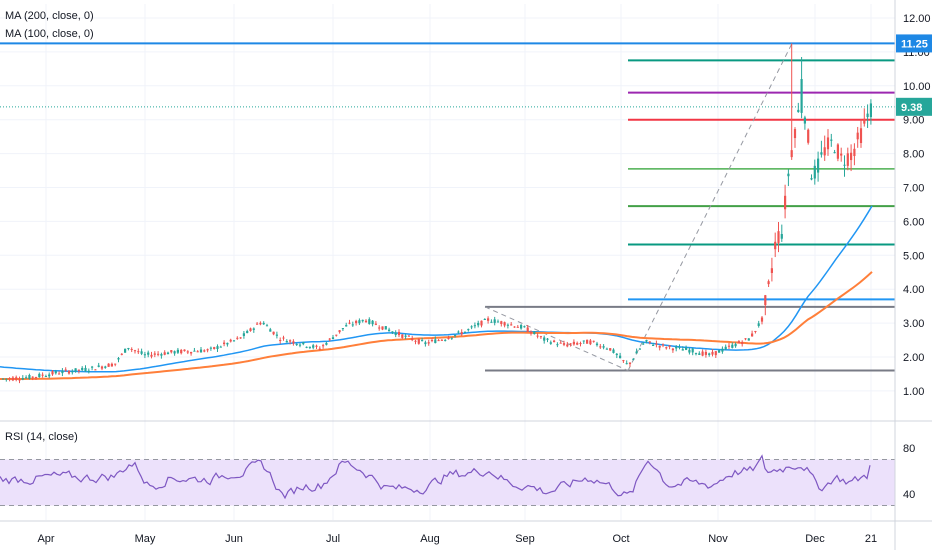 The height and width of the screenshot is (555, 932). What do you see at coordinates (913, 256) in the screenshot?
I see `price-tick-label: 5.00` at bounding box center [913, 256].